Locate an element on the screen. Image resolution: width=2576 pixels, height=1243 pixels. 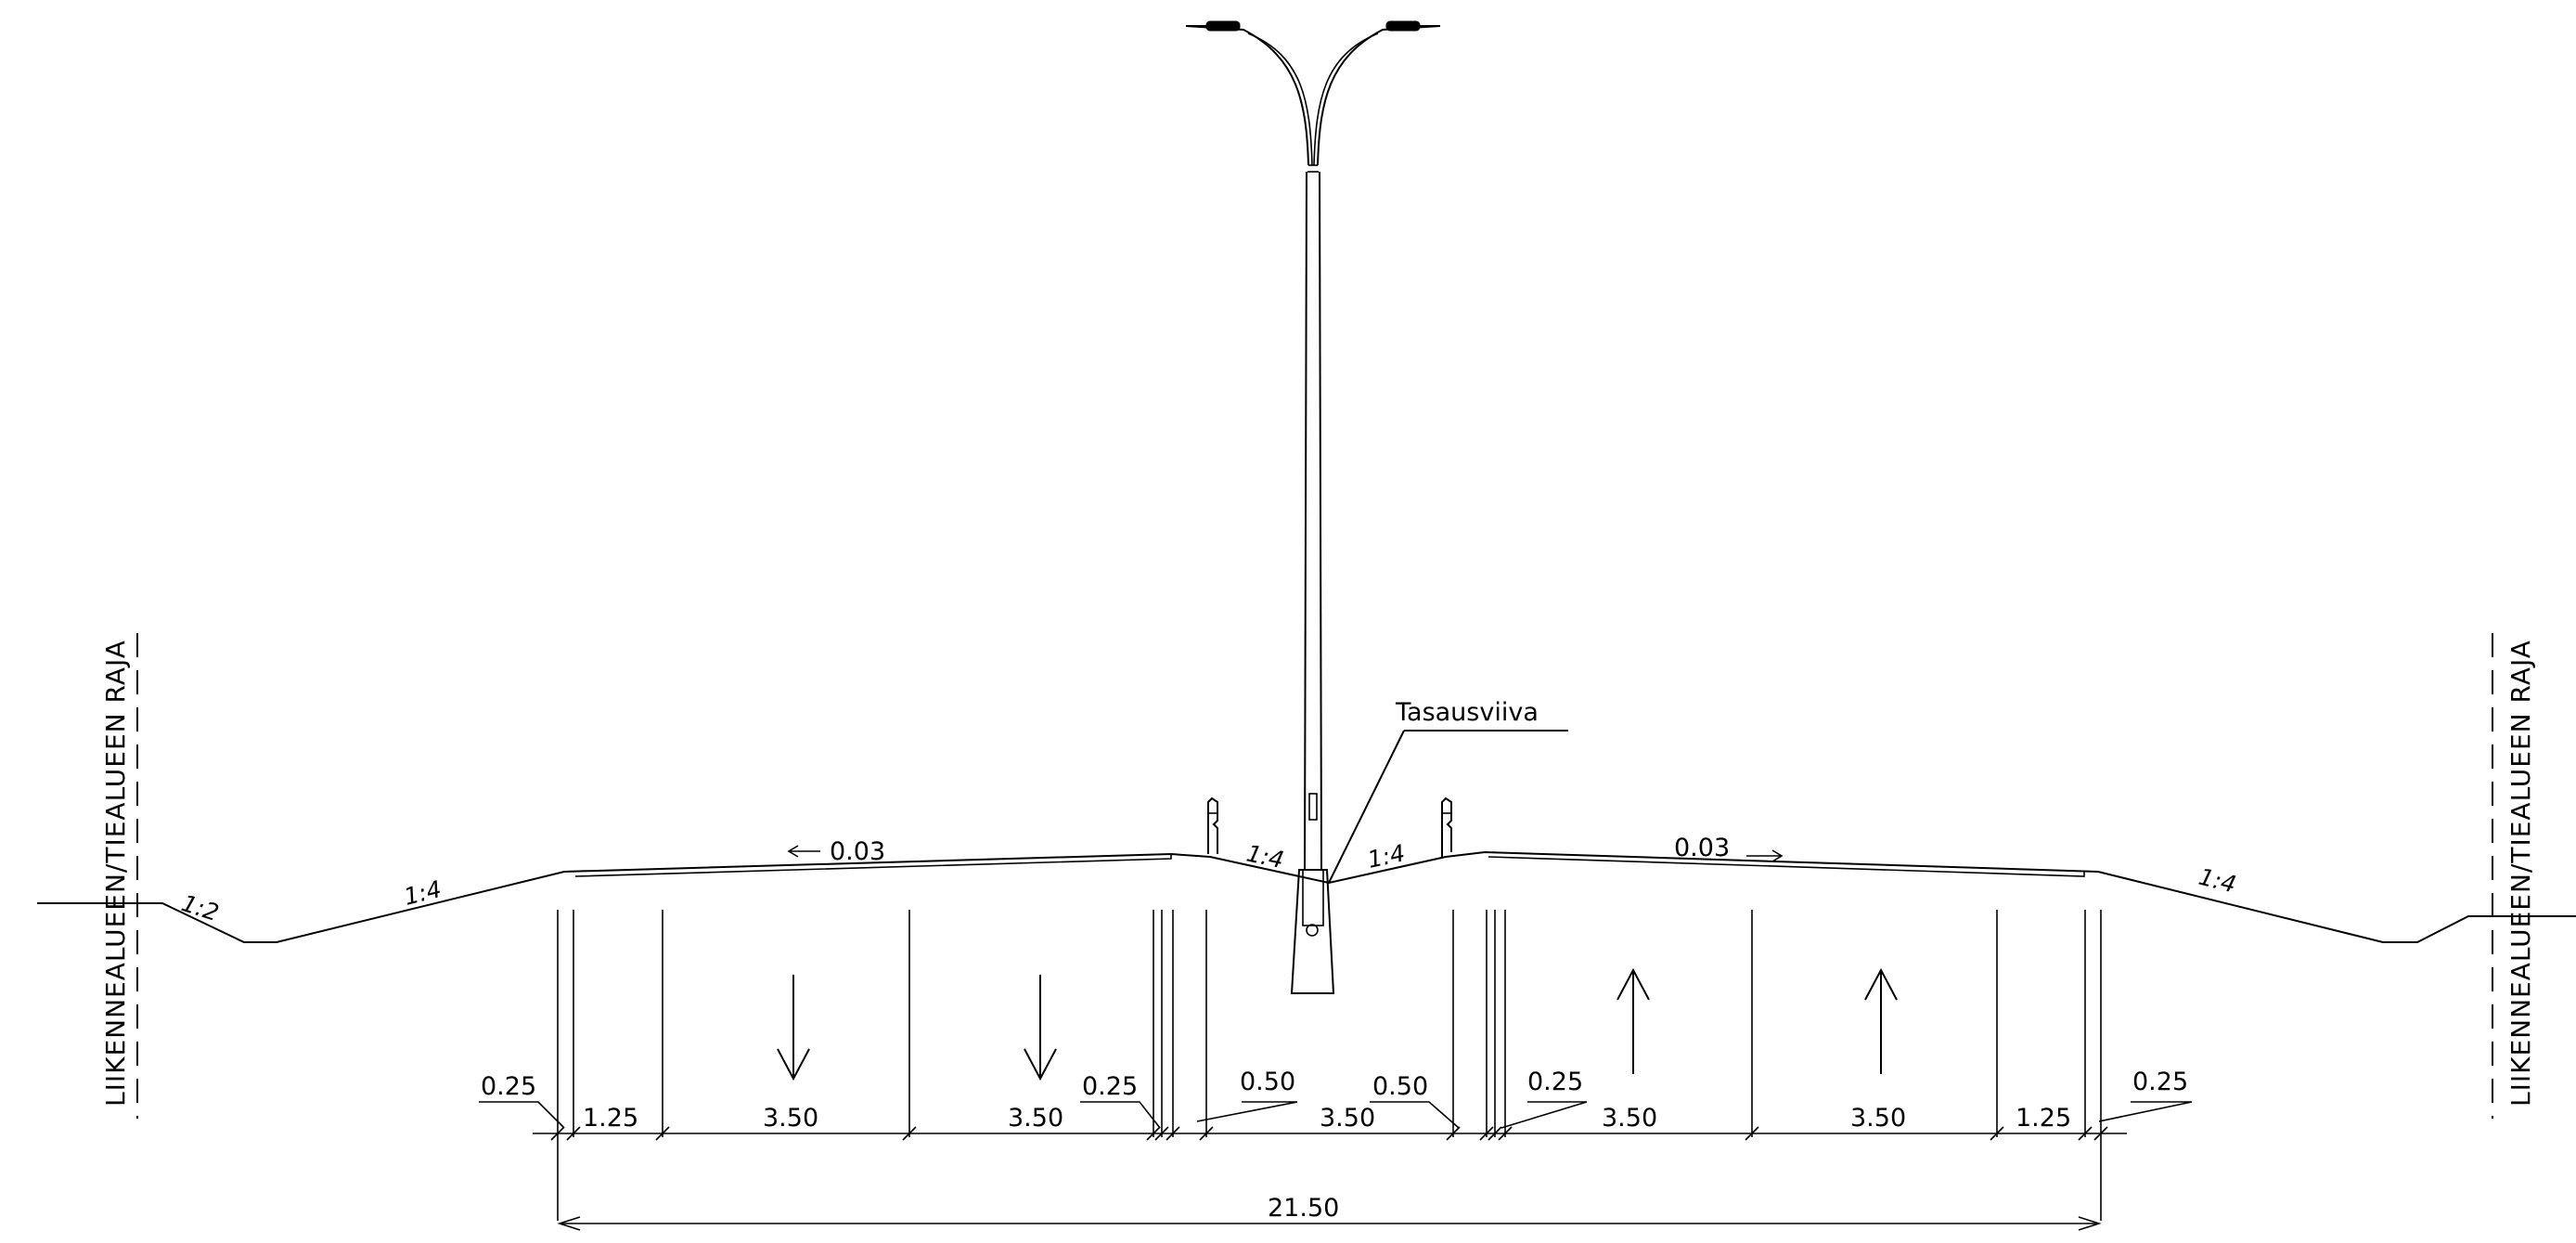
dim-median-left-offset: 0.50 is located at coordinates (1268, 1082).